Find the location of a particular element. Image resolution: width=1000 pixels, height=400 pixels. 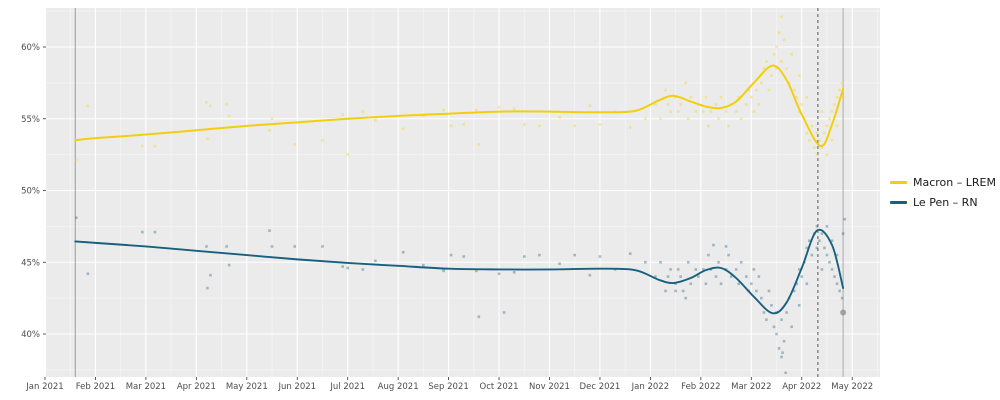

x-axis-label: Jan 2022 is located at coordinates (650, 387).